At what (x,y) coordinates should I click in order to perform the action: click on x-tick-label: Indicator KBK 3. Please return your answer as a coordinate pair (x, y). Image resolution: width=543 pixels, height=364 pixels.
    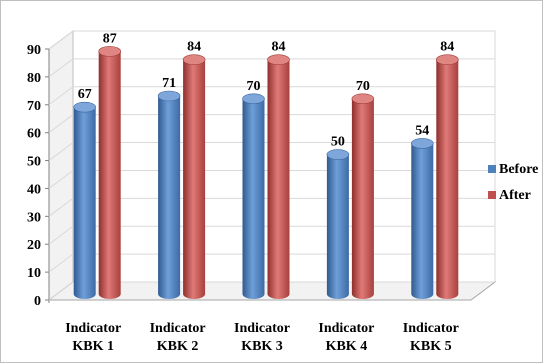
    Looking at the image, I should click on (262, 337).